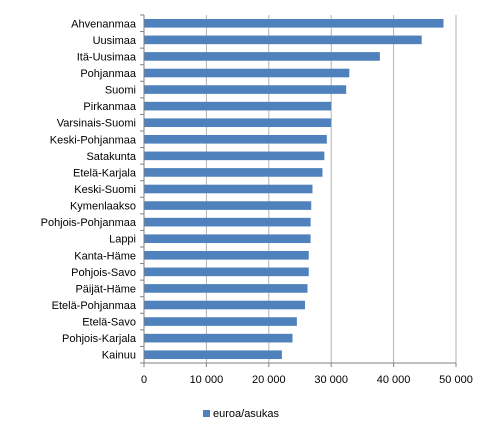 This screenshot has width=493, height=437. I want to click on bar-Ahvenanmaa, so click(294, 23).